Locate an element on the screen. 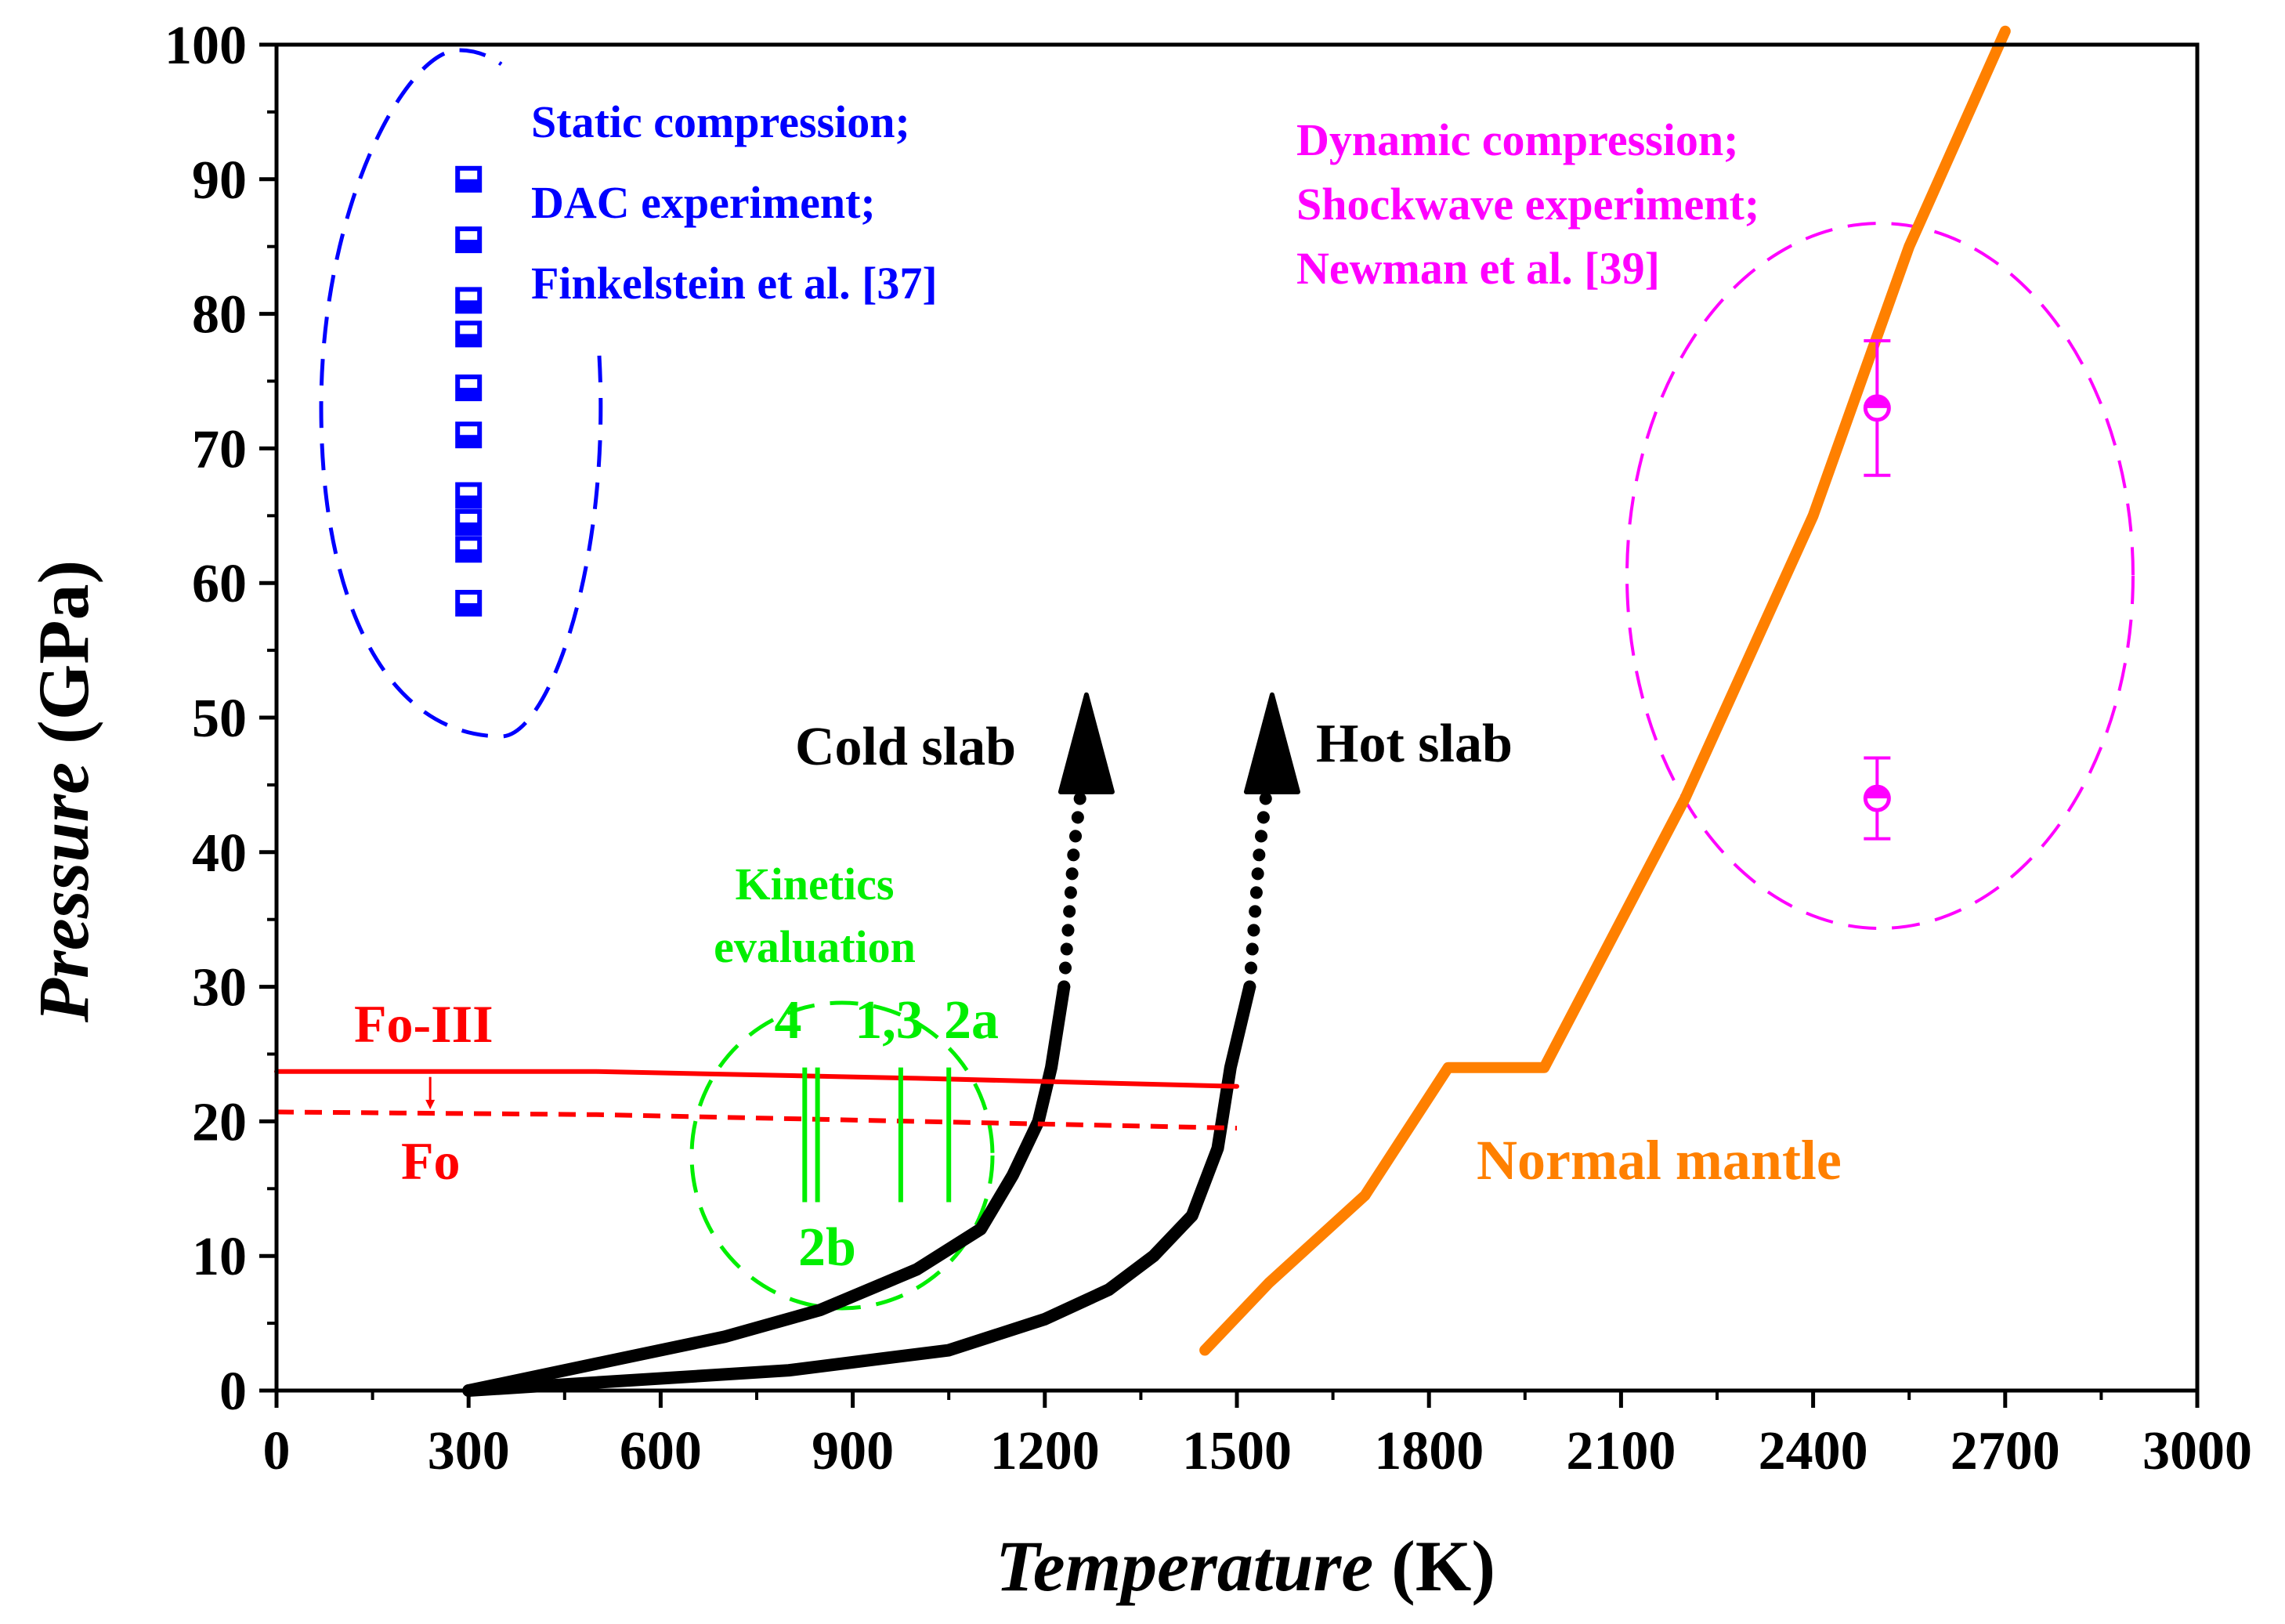 This screenshot has height=1624, width=2285. x-axis-title-unit: (K) is located at coordinates (1443, 1566).